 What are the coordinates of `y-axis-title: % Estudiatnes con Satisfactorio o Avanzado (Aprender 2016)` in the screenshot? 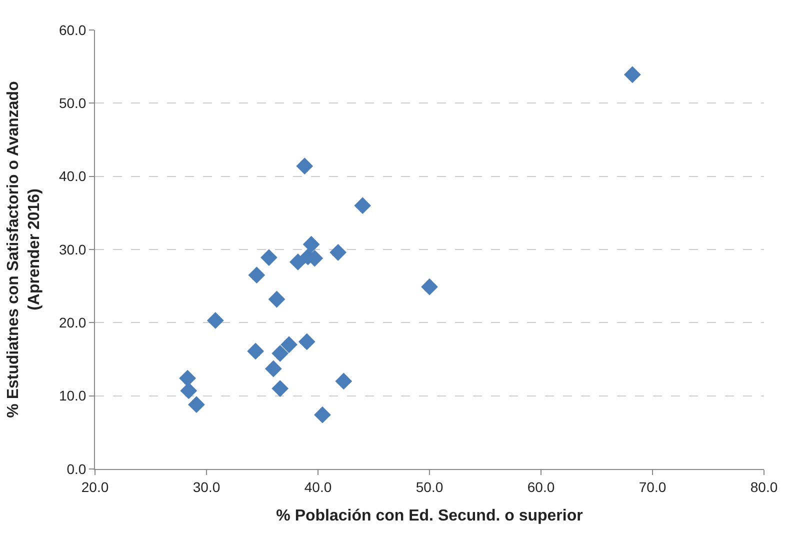 It's located at (24, 249).